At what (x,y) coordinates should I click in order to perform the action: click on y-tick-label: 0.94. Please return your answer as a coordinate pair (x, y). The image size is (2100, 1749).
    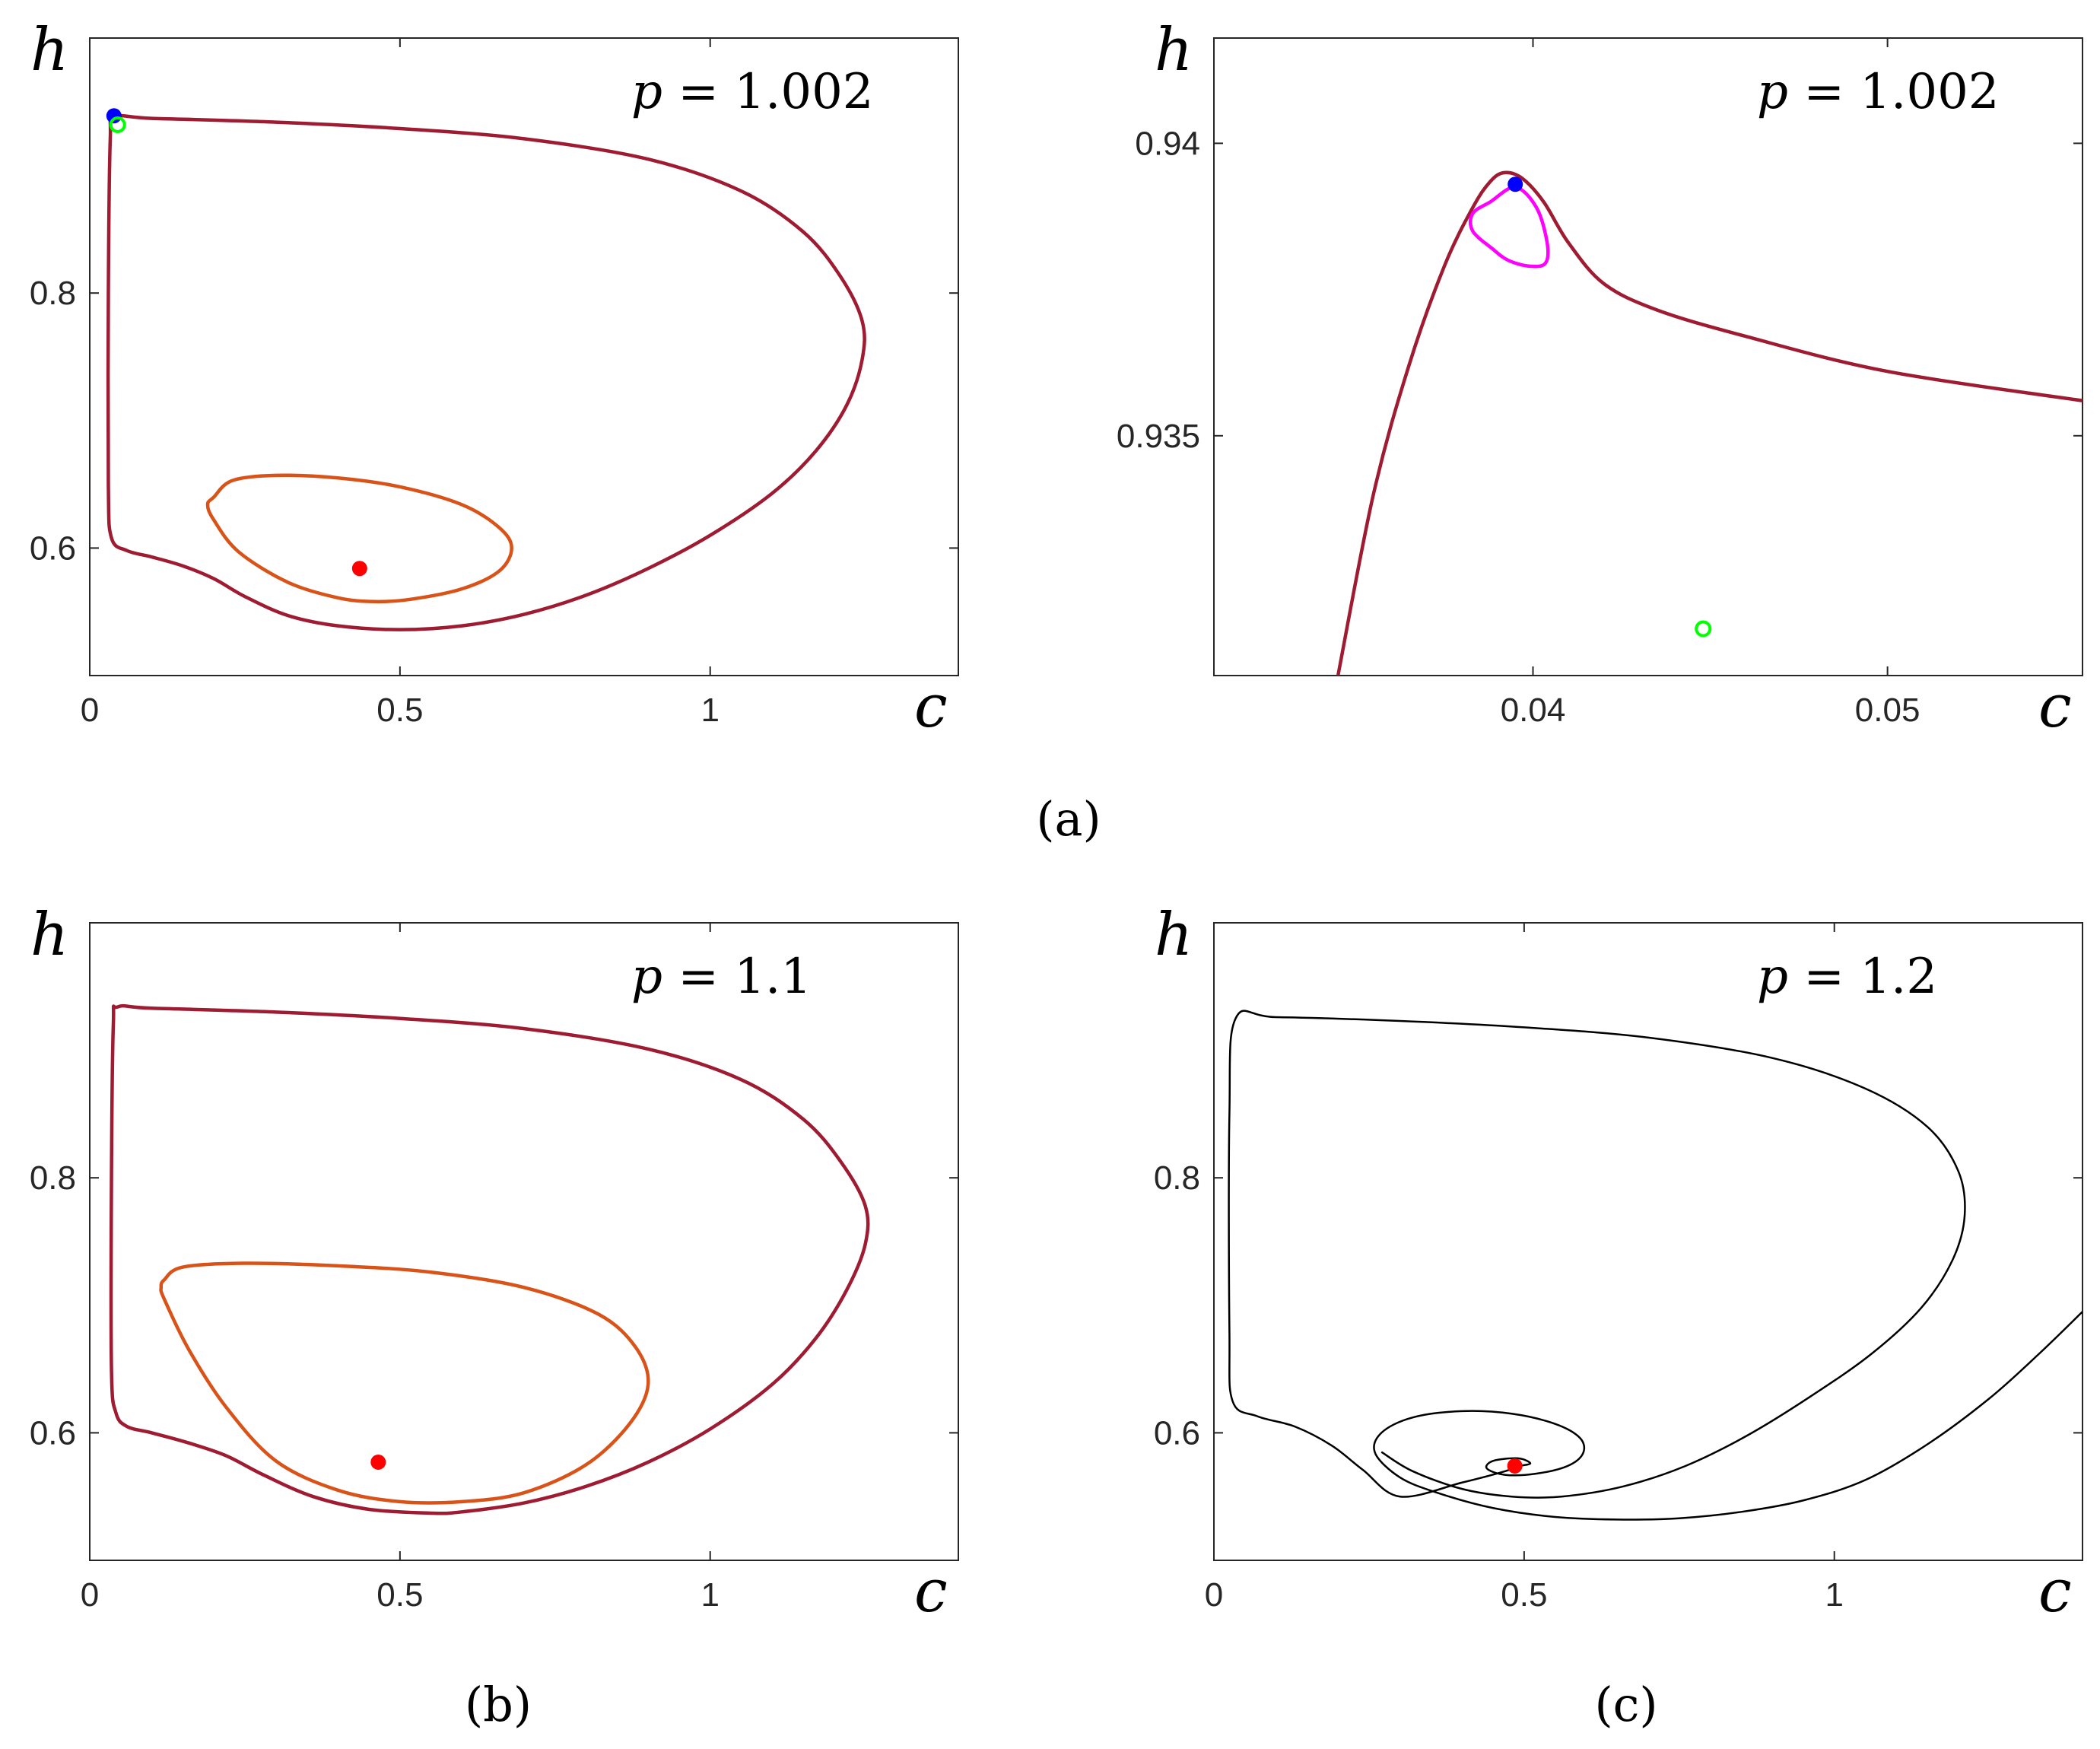
    Looking at the image, I should click on (1167, 143).